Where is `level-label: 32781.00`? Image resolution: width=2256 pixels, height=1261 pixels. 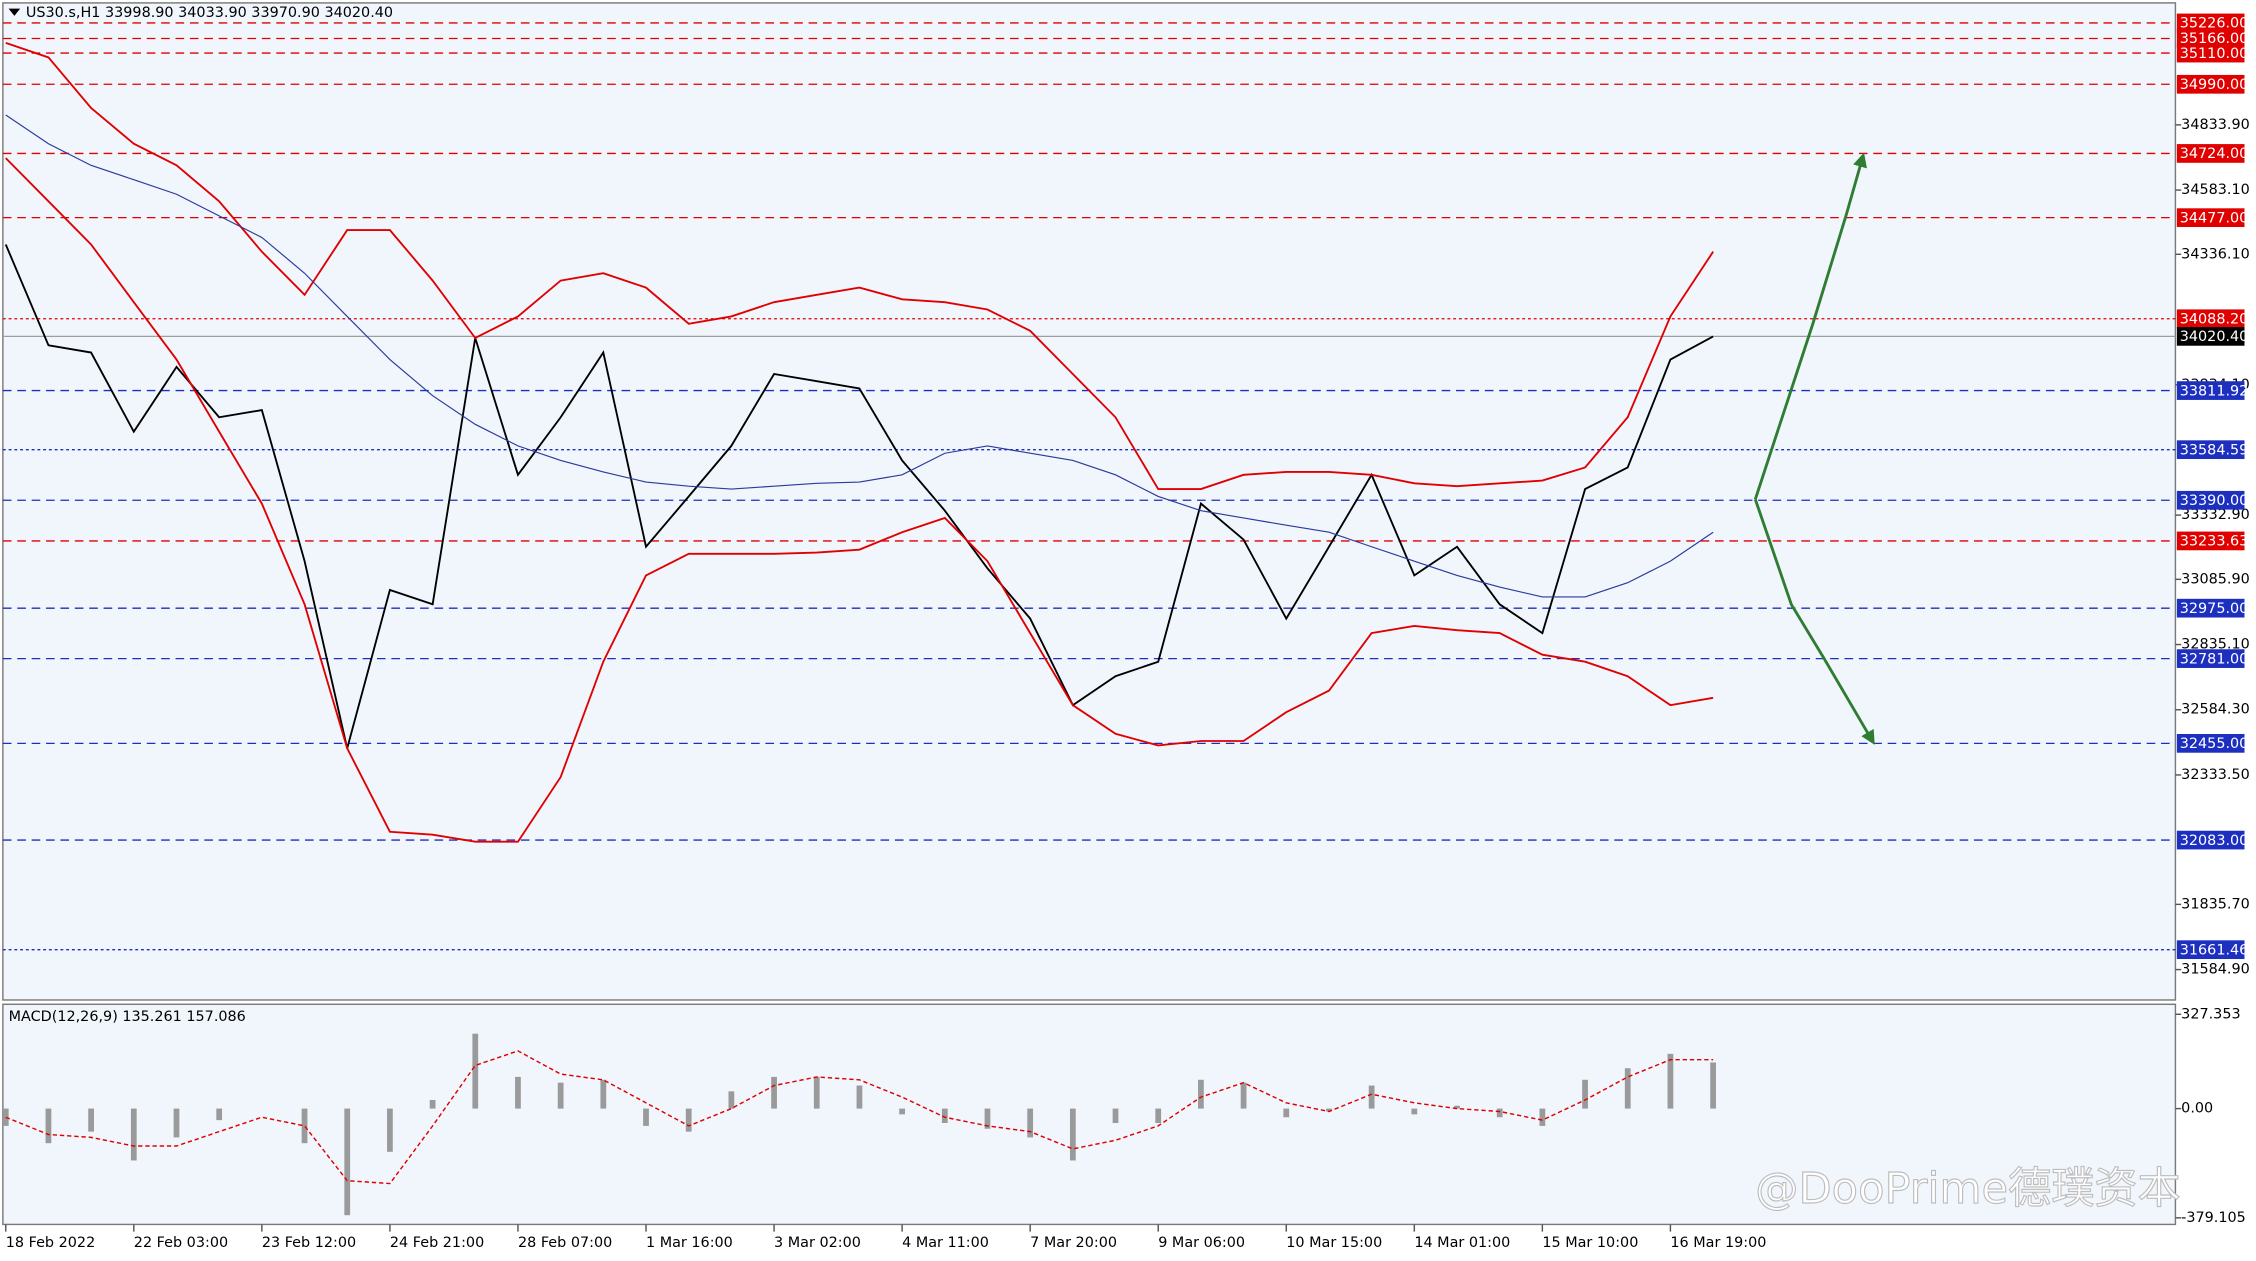 level-label: 32781.00 is located at coordinates (2214, 659).